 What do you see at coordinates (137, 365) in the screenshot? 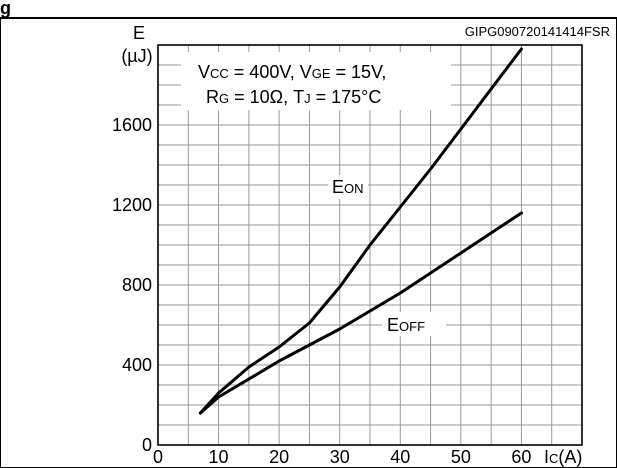
I see `y-tick-label: 400` at bounding box center [137, 365].